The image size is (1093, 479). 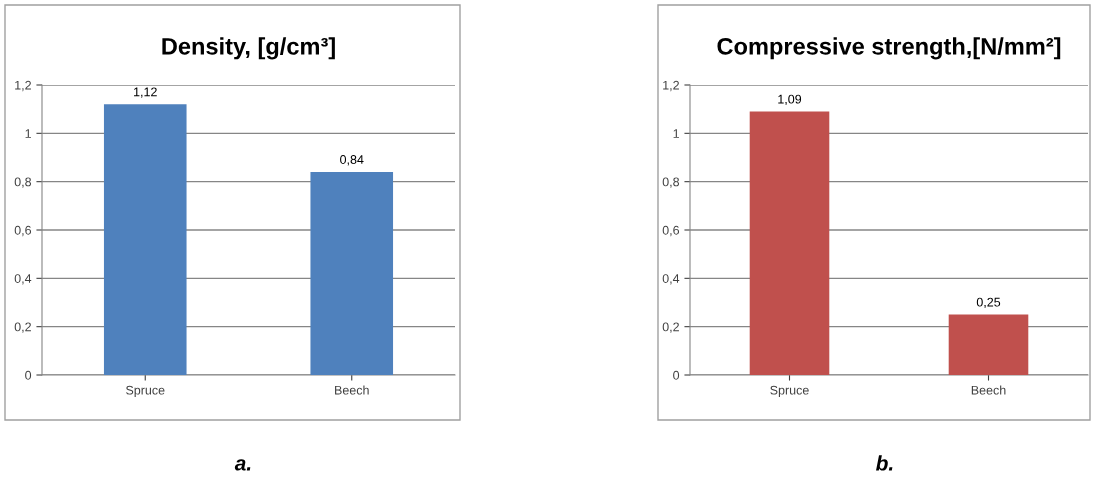 What do you see at coordinates (889, 48) in the screenshot?
I see `chart-title: Compressive strength,[N/mm²]` at bounding box center [889, 48].